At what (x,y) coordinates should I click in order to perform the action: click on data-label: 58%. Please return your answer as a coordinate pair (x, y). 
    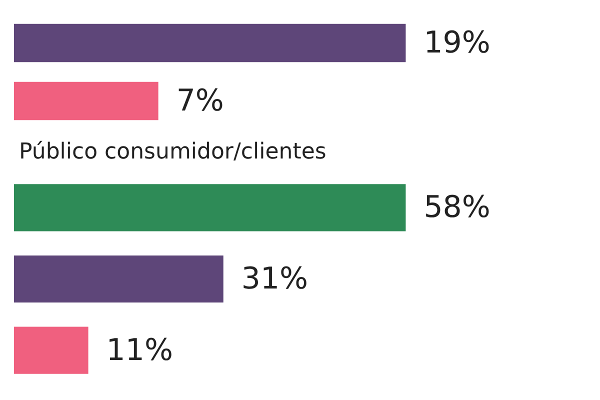
    Looking at the image, I should click on (457, 208).